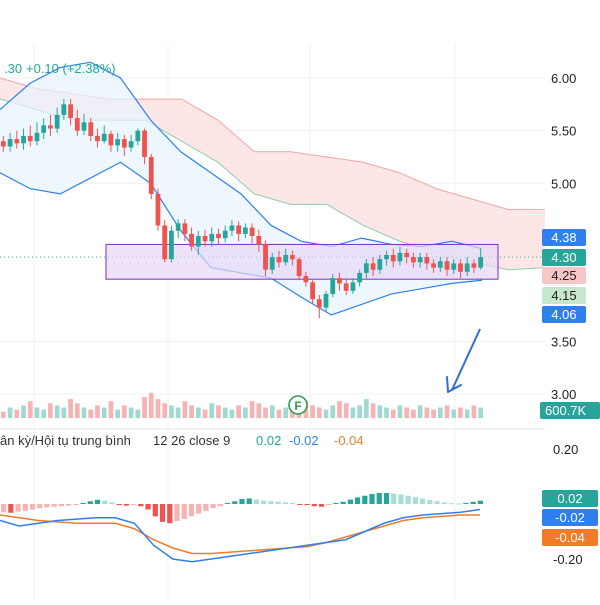  What do you see at coordinates (242, 508) in the screenshot?
I see `macd-histogram` at bounding box center [242, 508].